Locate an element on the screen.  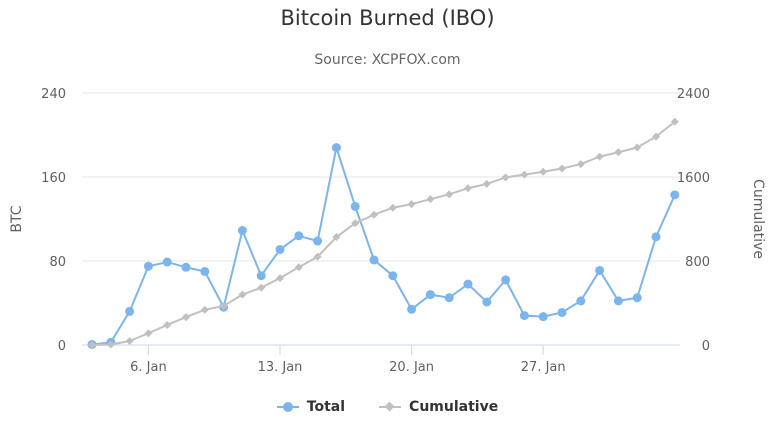
legend: Total Cumulative is located at coordinates (387, 407).